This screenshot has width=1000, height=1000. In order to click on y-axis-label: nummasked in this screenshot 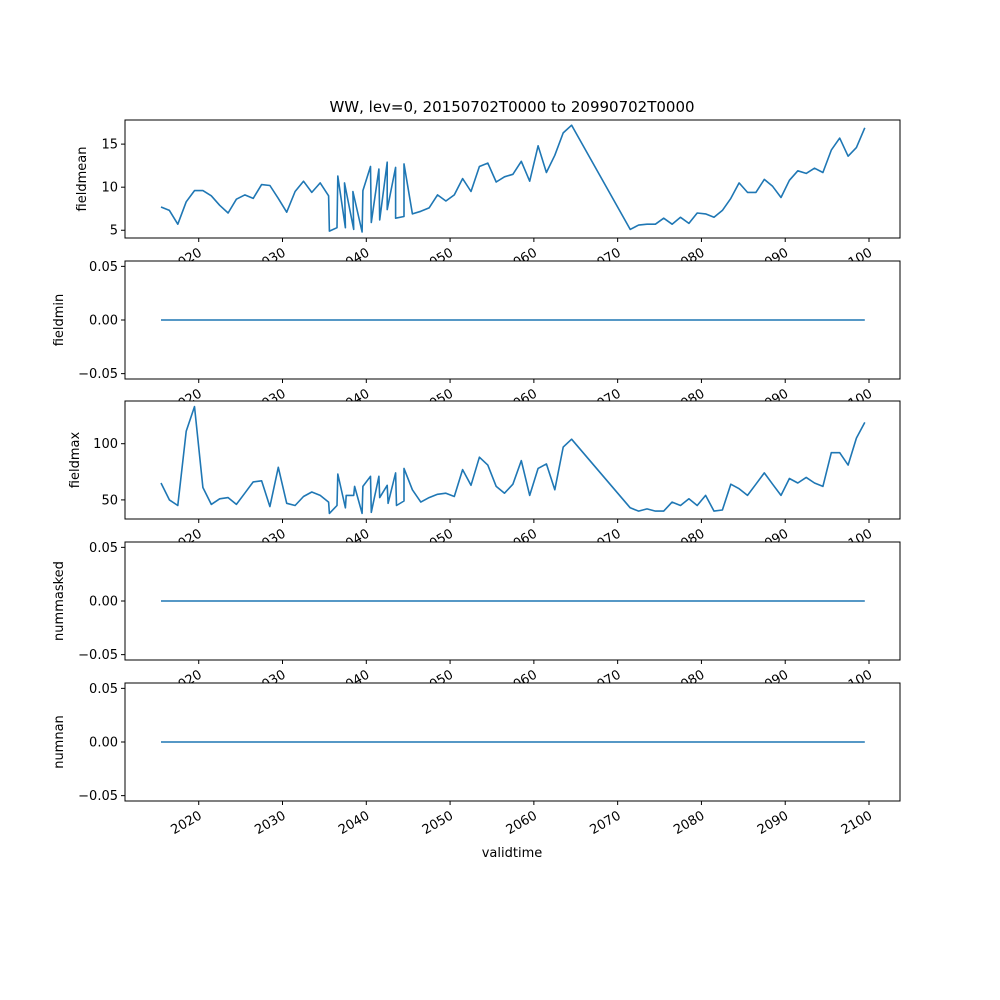, I will do `click(59, 601)`.